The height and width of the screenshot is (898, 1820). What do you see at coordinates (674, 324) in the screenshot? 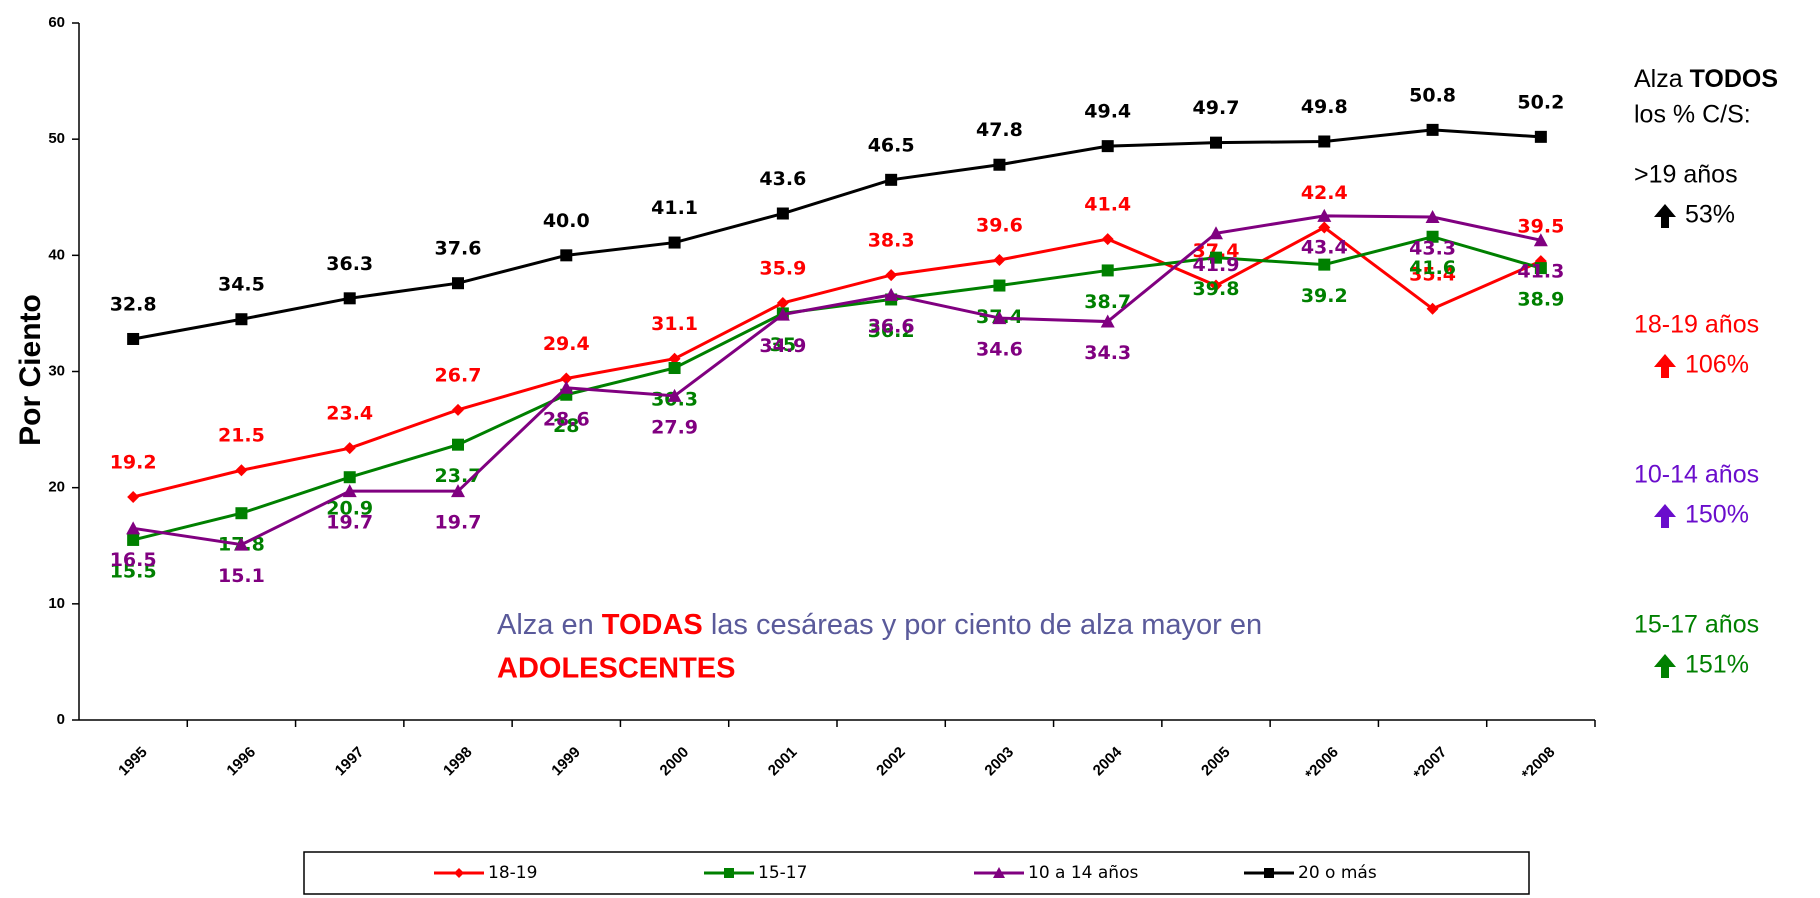
I see `data-label: 31.1` at bounding box center [674, 324].